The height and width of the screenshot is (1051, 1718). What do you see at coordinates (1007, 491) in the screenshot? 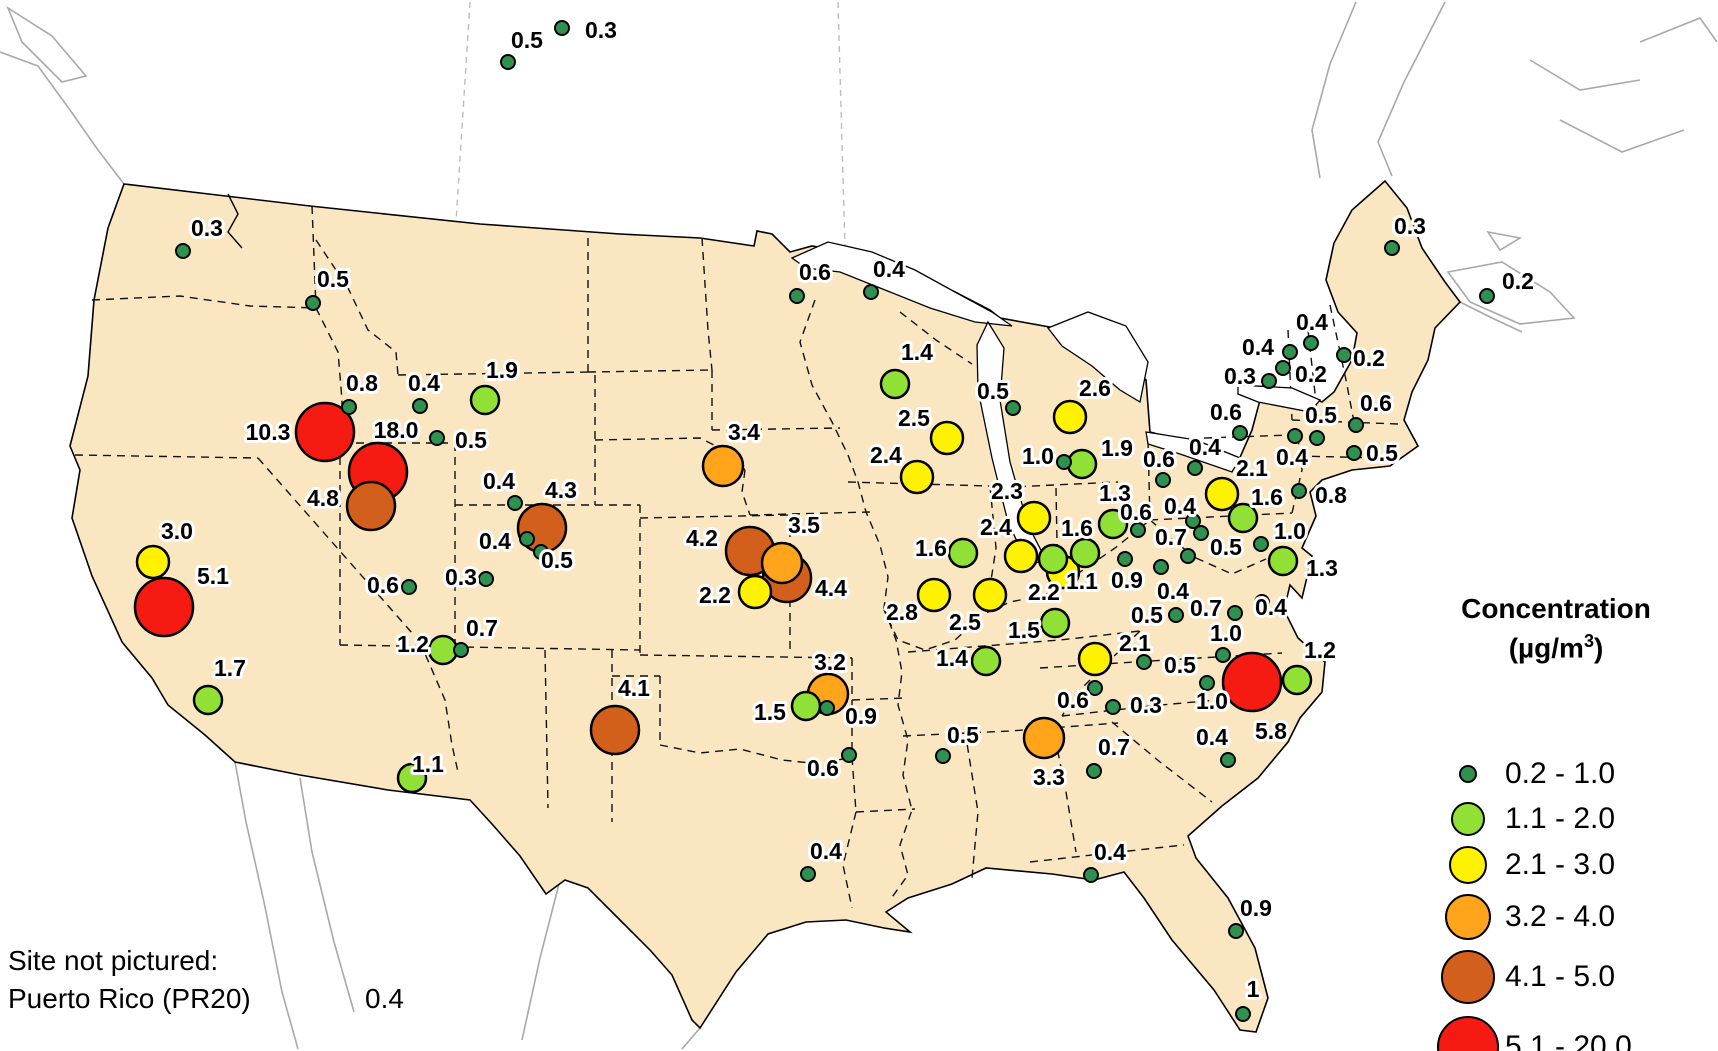
I see `site-value-label: 2.3` at bounding box center [1007, 491].